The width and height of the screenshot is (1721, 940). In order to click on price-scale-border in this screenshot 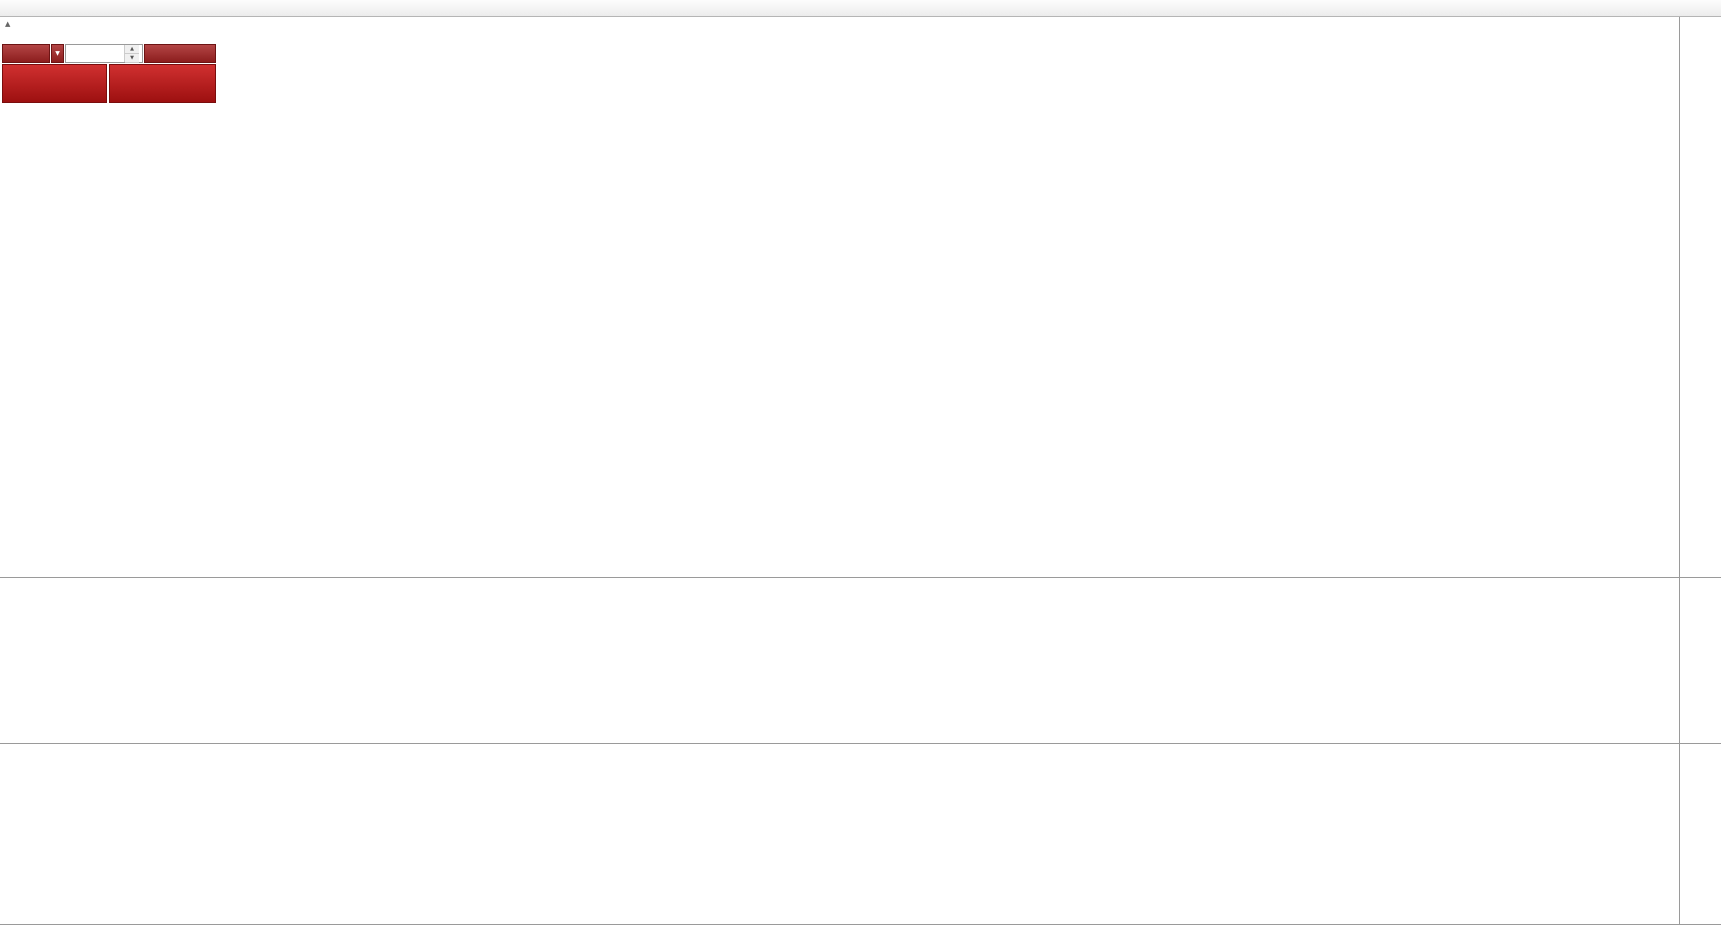, I will do `click(1679, 470)`.